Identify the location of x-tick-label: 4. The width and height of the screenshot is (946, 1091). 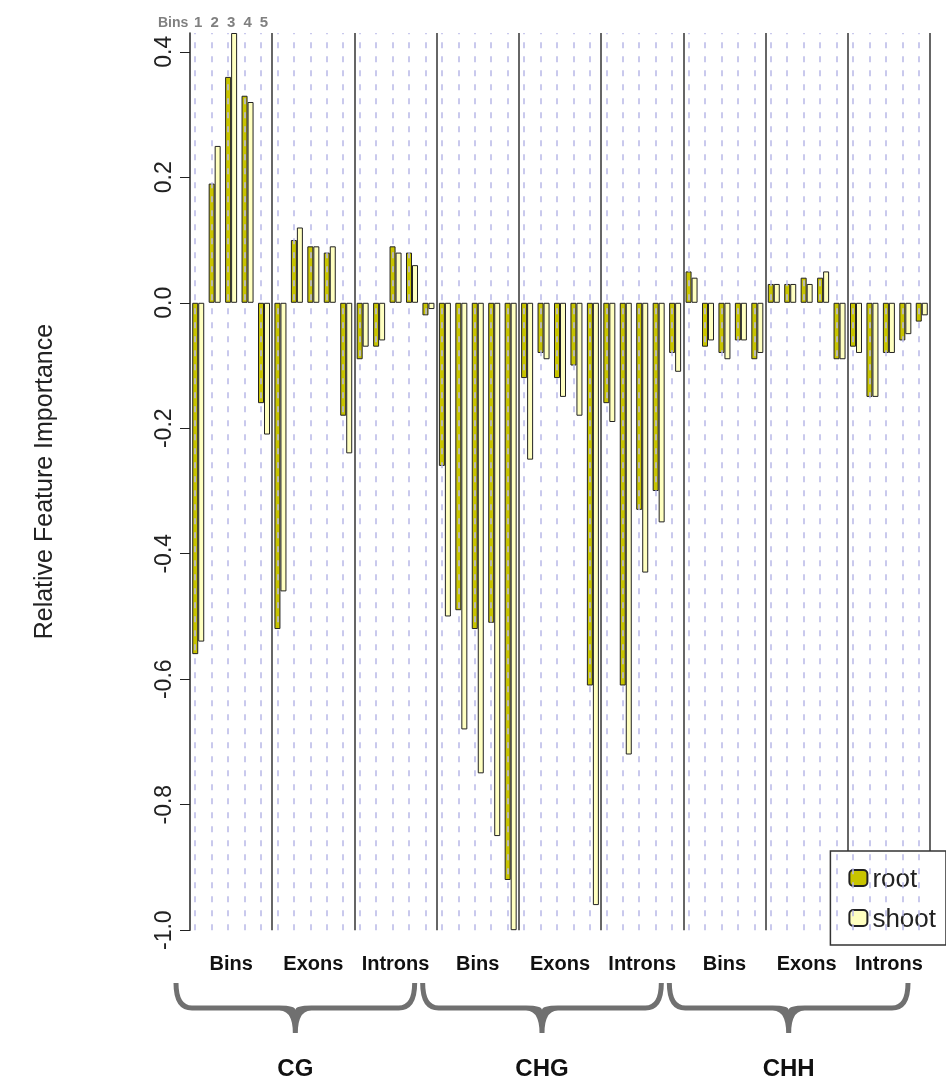
(248, 21).